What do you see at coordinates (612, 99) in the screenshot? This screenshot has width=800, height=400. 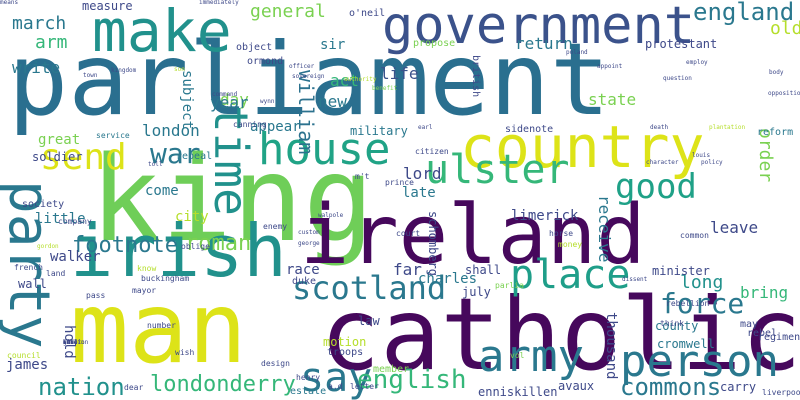 I see `word-state: state` at bounding box center [612, 99].